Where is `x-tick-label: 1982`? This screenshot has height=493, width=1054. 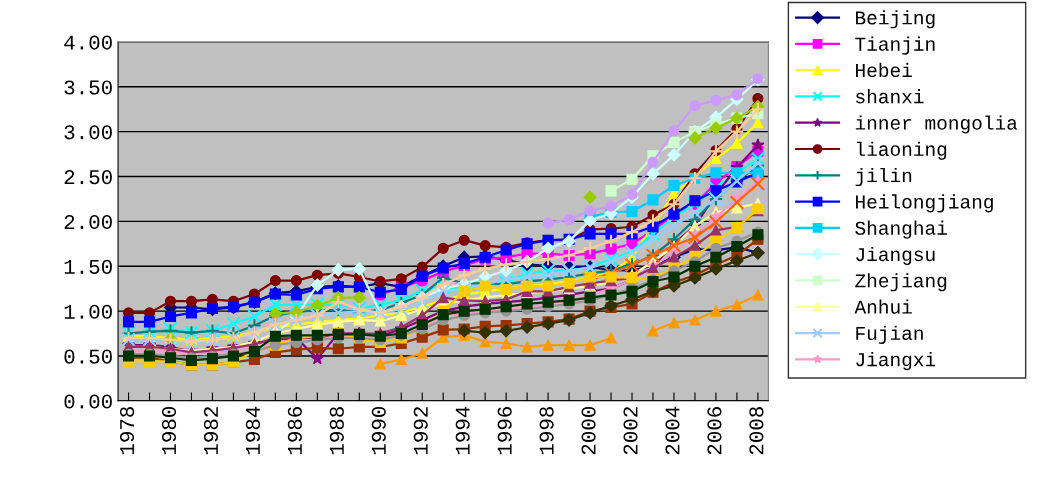 x-tick-label: 1982 is located at coordinates (211, 431).